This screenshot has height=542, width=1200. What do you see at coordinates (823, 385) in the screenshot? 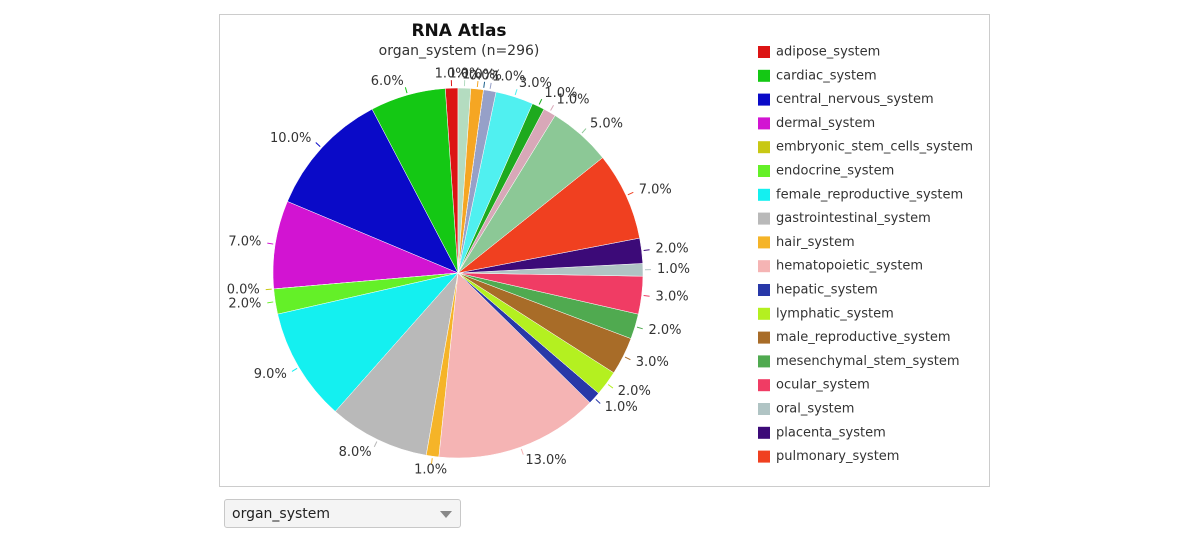
I see `legend-label: ocular_system` at bounding box center [823, 385].